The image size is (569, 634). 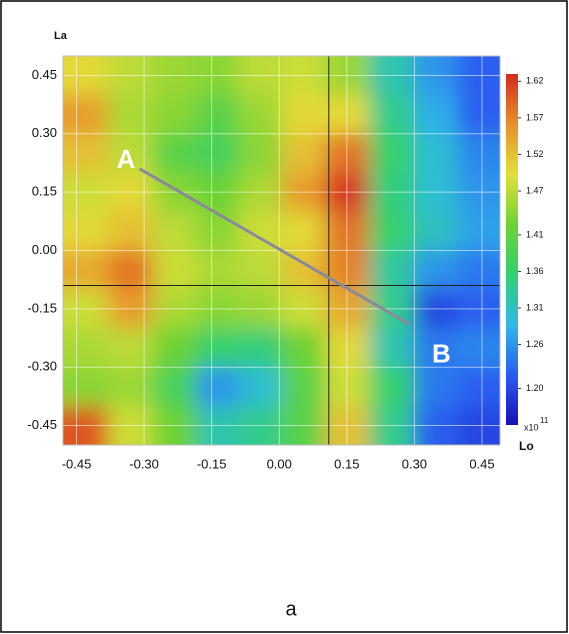 I want to click on colorbar-unit: x10, so click(x=531, y=427).